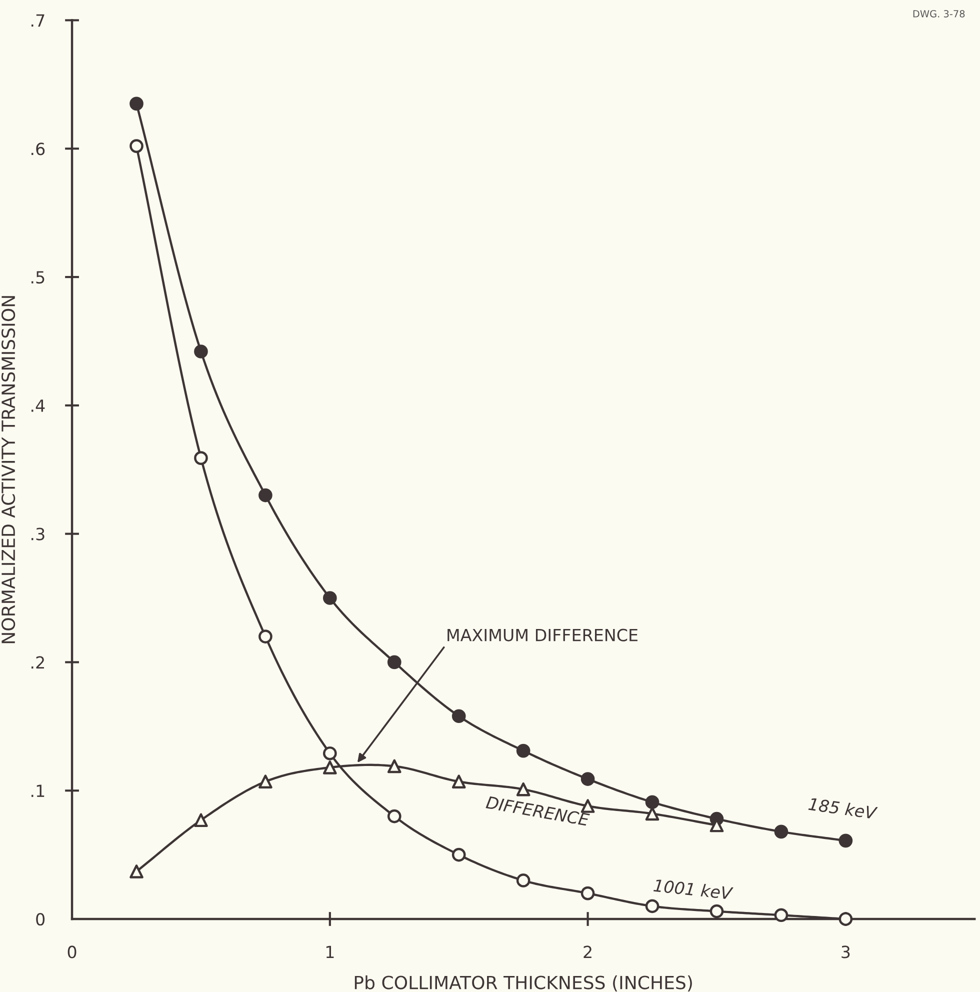 The width and height of the screenshot is (980, 992). What do you see at coordinates (8, 470) in the screenshot?
I see `y-axis-title: NORMALIZED ACTIVITY TRANSMISSION` at bounding box center [8, 470].